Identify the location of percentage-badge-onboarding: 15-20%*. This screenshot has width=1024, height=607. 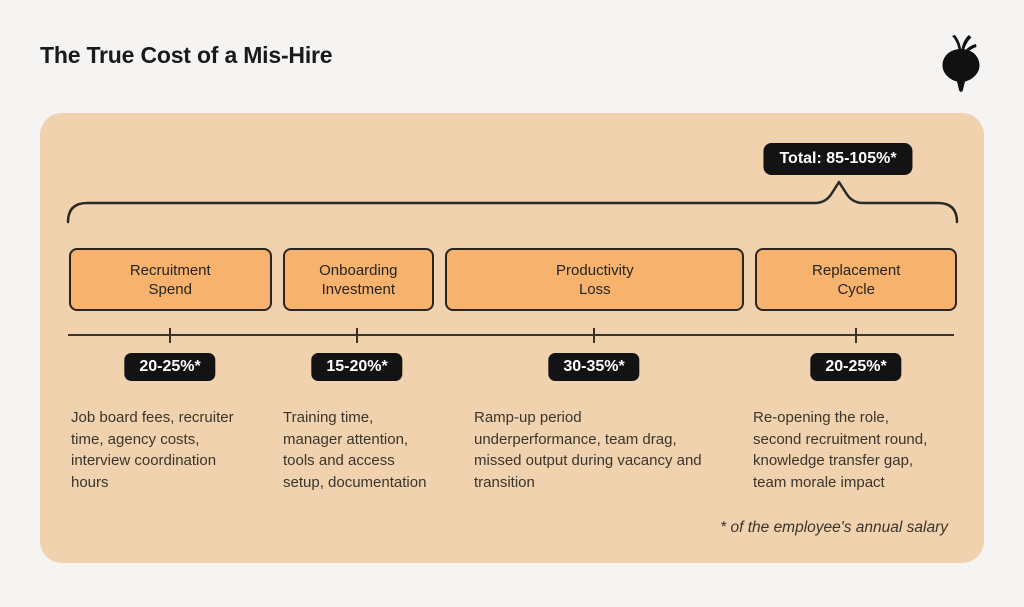
(357, 367).